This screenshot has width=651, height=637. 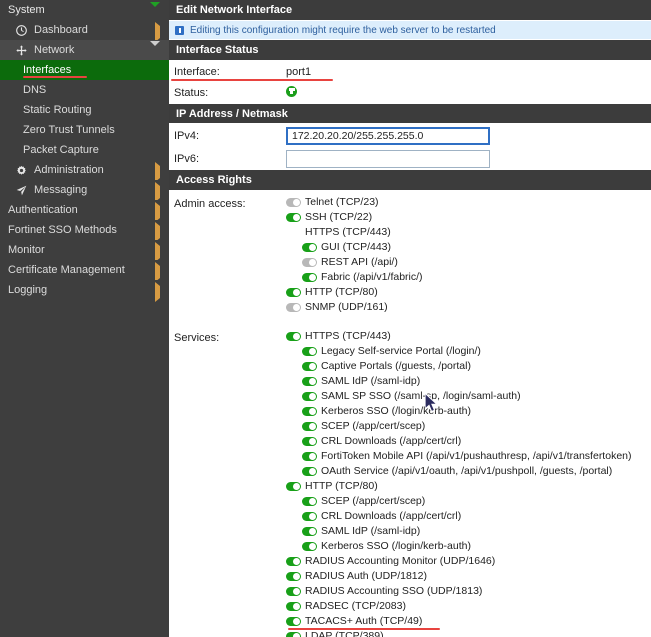 What do you see at coordinates (410, 10) in the screenshot?
I see `page-title: Edit Network Interface` at bounding box center [410, 10].